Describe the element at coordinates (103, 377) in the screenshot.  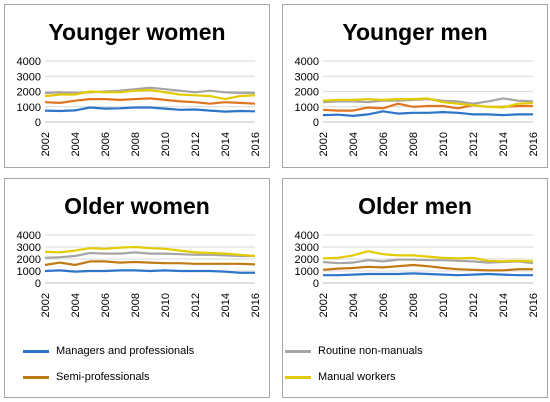
I see `legend-label: Semi-professionals` at that location.